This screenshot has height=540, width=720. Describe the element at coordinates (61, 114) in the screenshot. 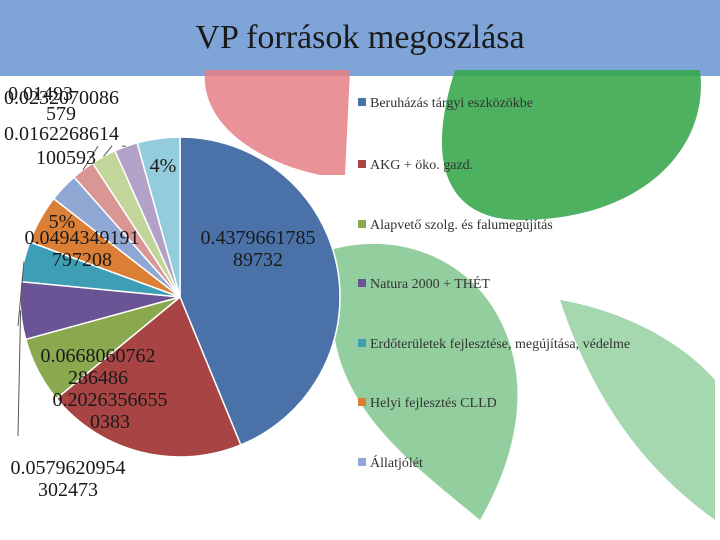

I see `overlap-label: 579` at that location.